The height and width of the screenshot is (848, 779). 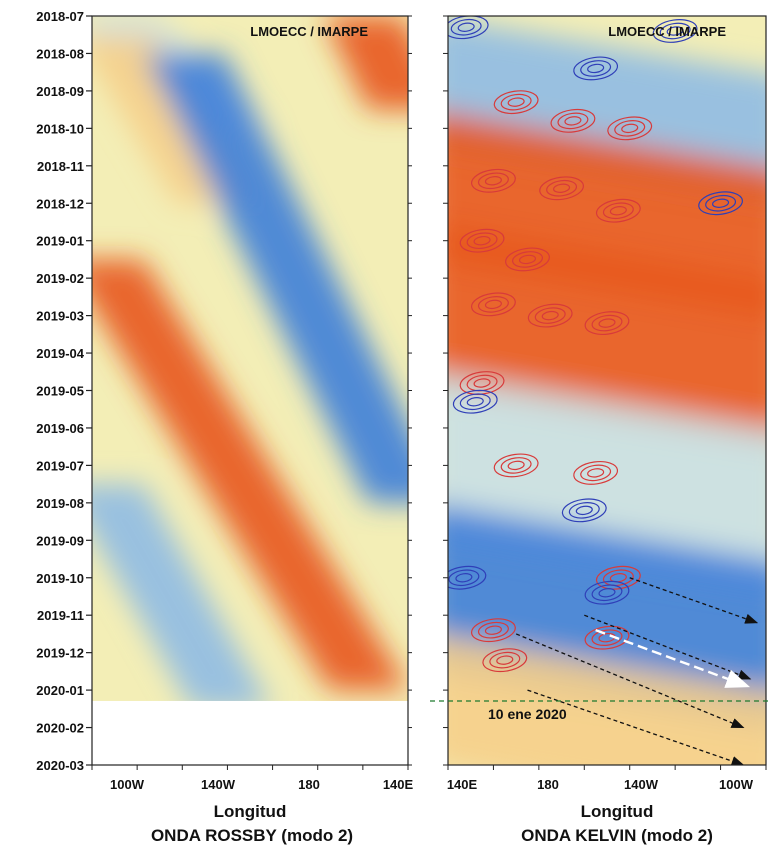 What do you see at coordinates (60, 391) in the screenshot?
I see `y-tick-label: 2019-05` at bounding box center [60, 391].